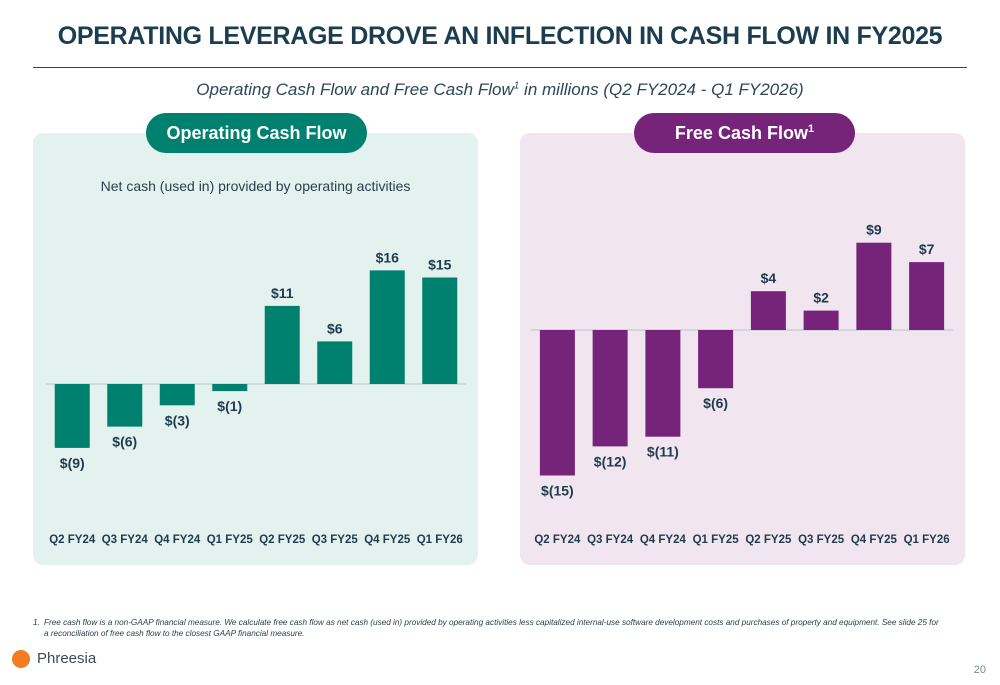 The width and height of the screenshot is (1000, 685). What do you see at coordinates (72, 540) in the screenshot?
I see `ocf-category-label: Q2 FY24` at bounding box center [72, 540].